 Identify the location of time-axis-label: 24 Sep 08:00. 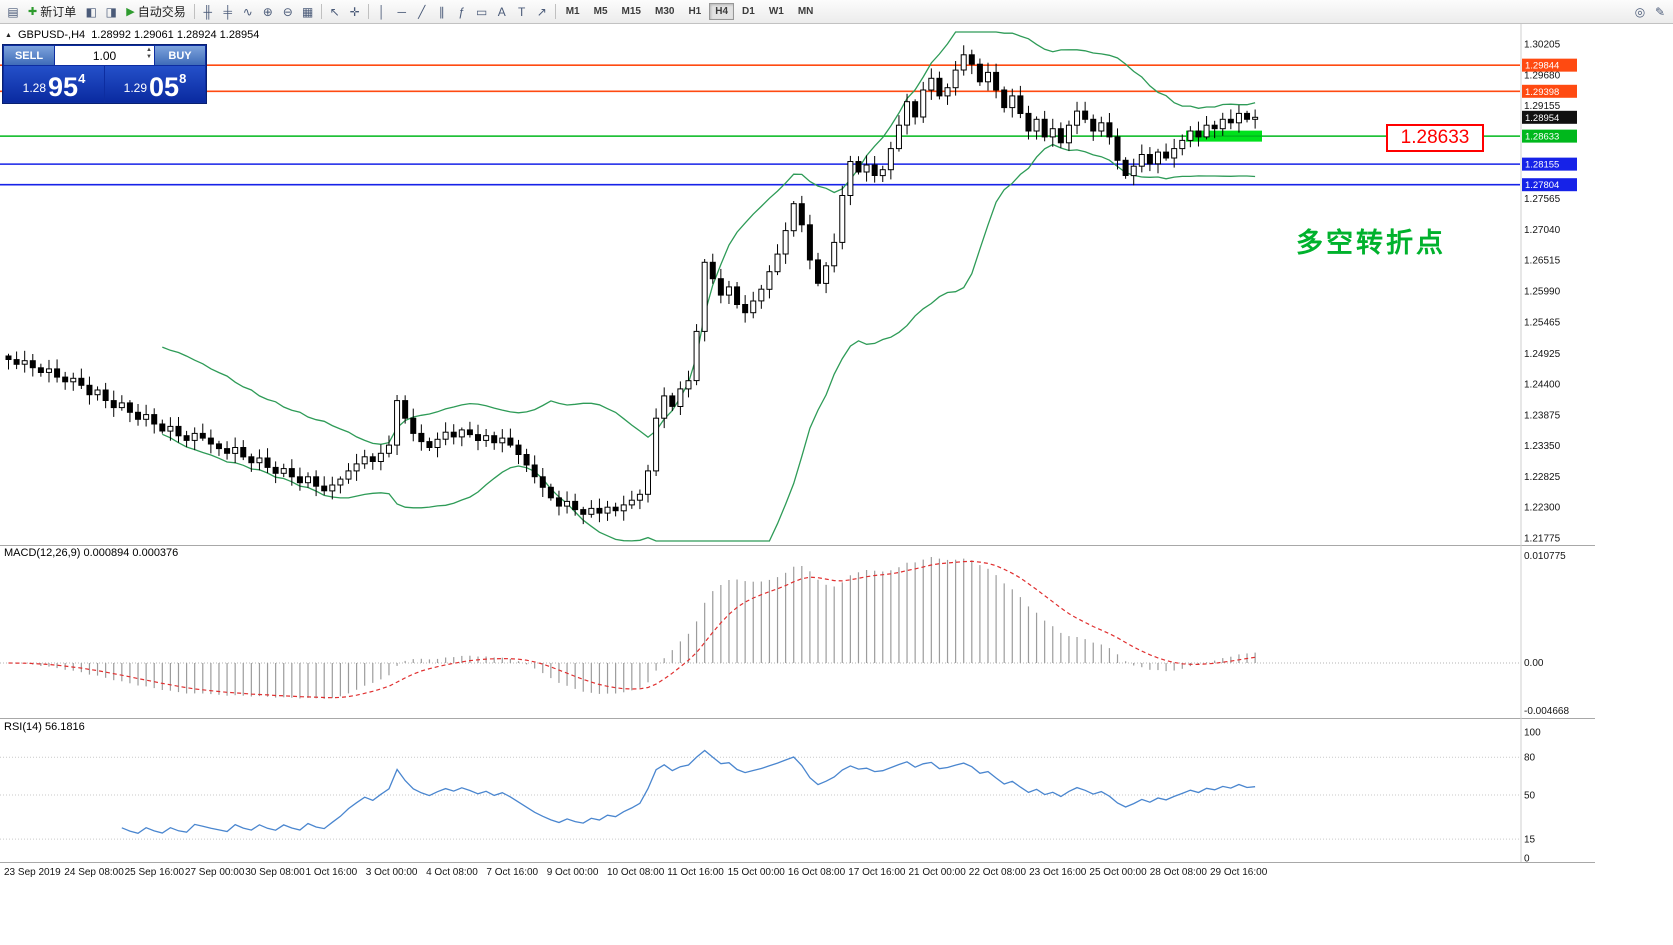
(94, 872).